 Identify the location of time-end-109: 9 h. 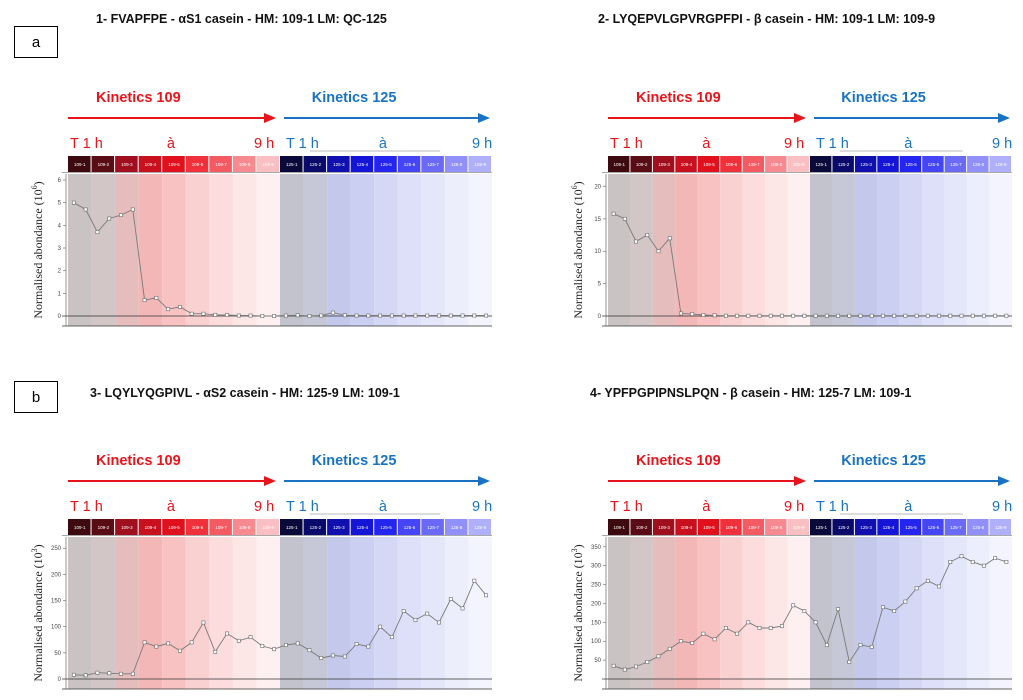
(264, 507).